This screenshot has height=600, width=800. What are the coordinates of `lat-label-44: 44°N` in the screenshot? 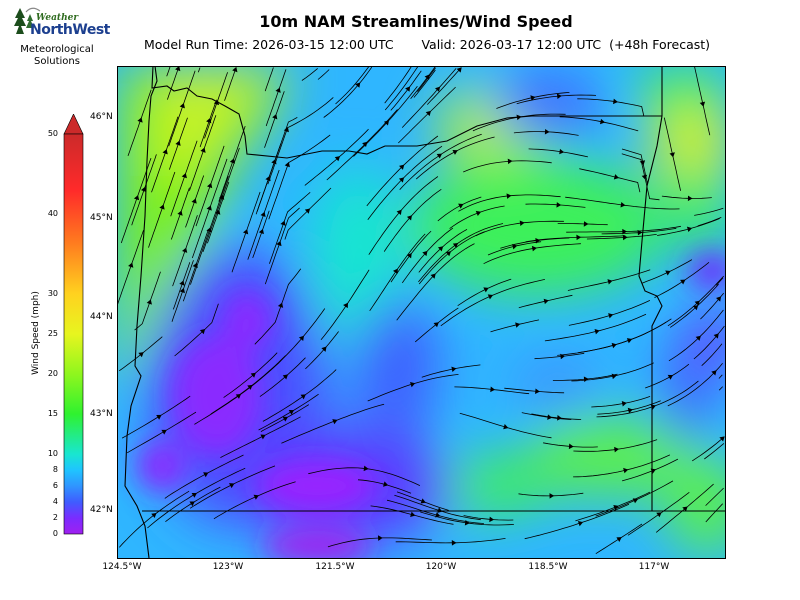 It's located at (101, 317).